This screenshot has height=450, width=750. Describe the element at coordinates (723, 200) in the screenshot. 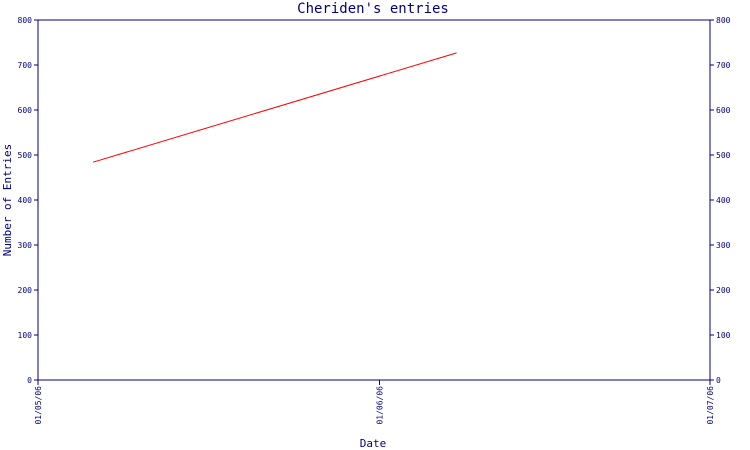

I see `y-tick-label-right-4: 400` at that location.